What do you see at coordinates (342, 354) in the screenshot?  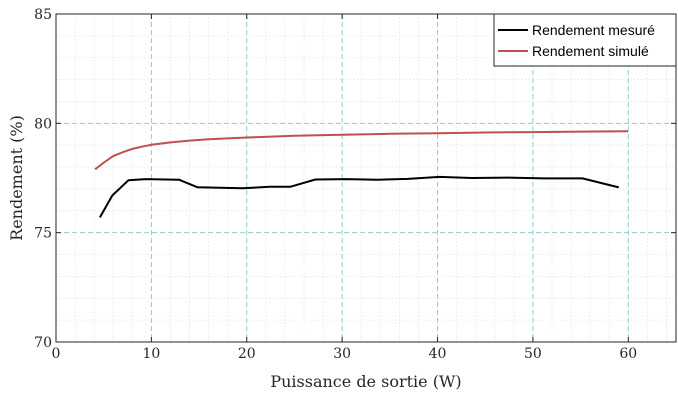 I see `x-tick-label: 30` at bounding box center [342, 354].